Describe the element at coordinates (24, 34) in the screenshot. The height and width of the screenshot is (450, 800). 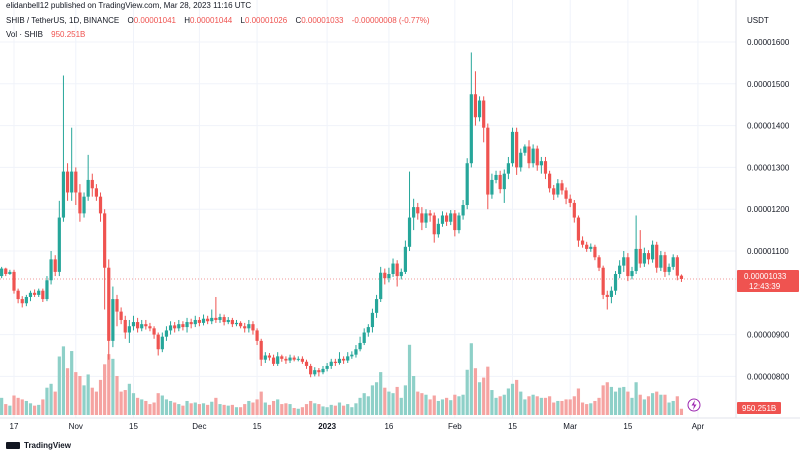
I see `volume-label: Vol · SHIB` at that location.